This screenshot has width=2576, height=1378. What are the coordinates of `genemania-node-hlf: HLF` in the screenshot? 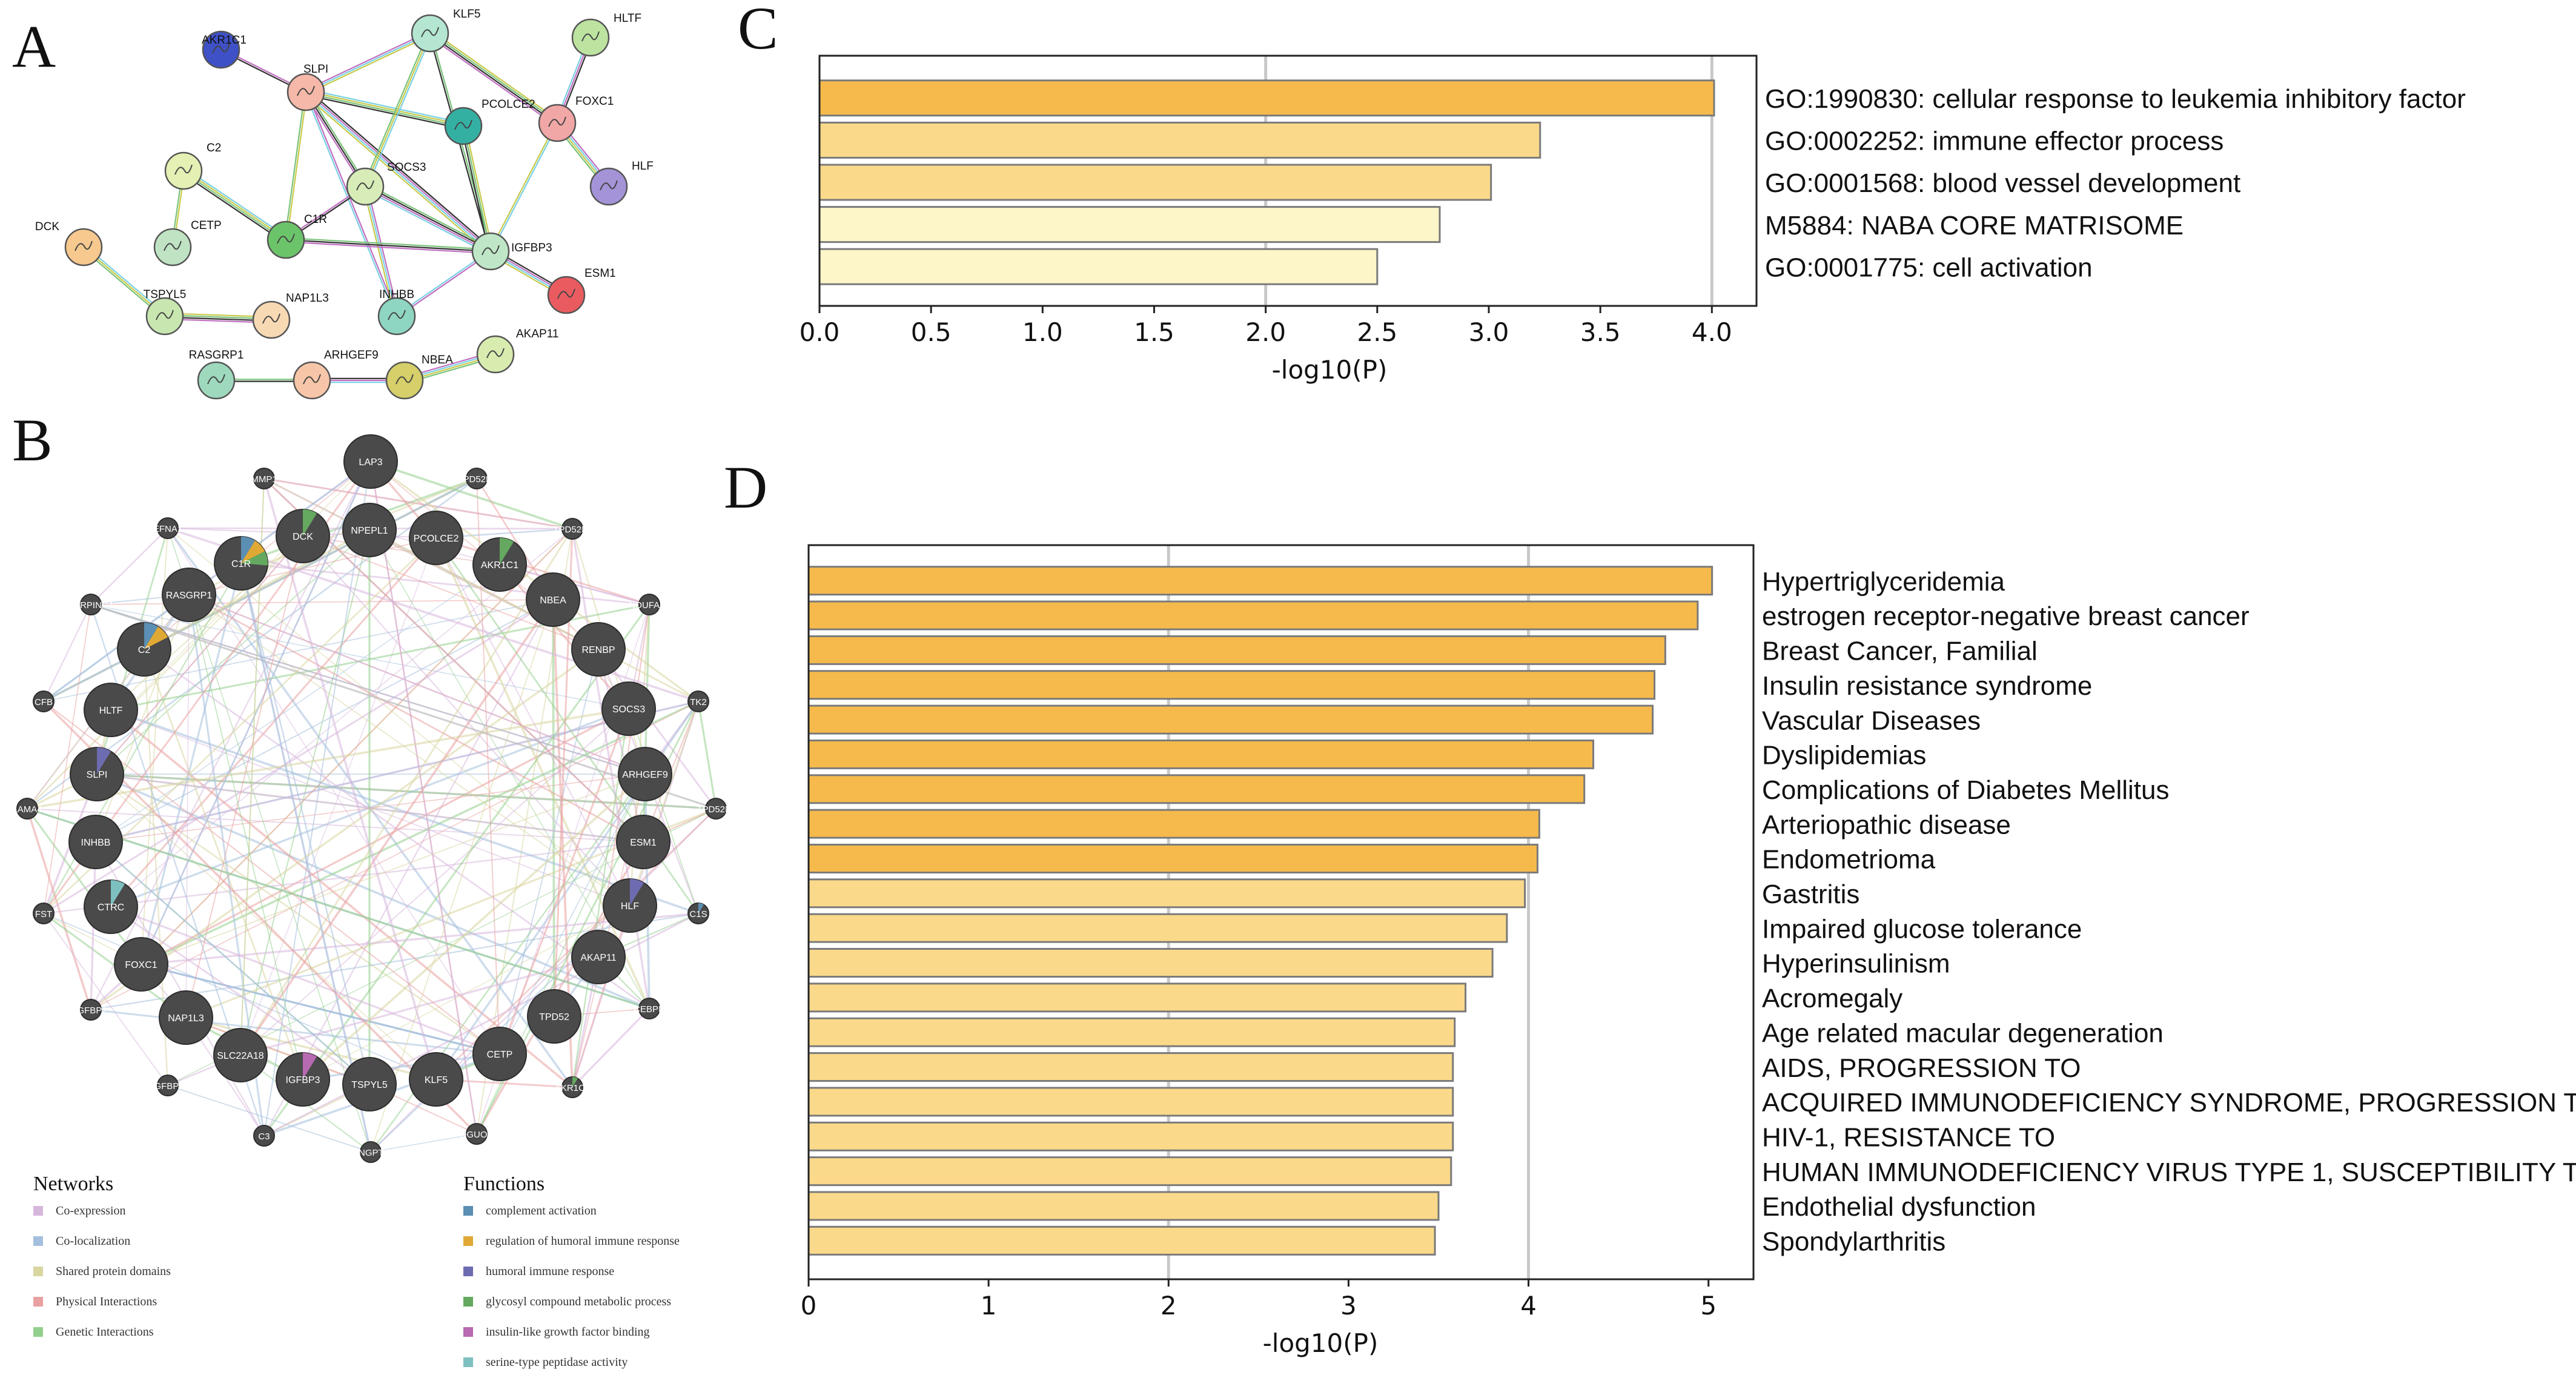 It's located at (630, 906).